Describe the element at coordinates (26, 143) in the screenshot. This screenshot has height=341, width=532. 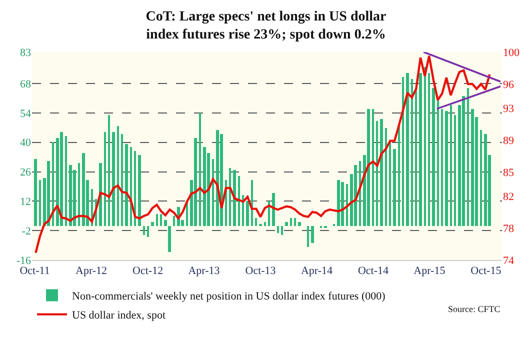
I see `y-tick-label: 40` at that location.